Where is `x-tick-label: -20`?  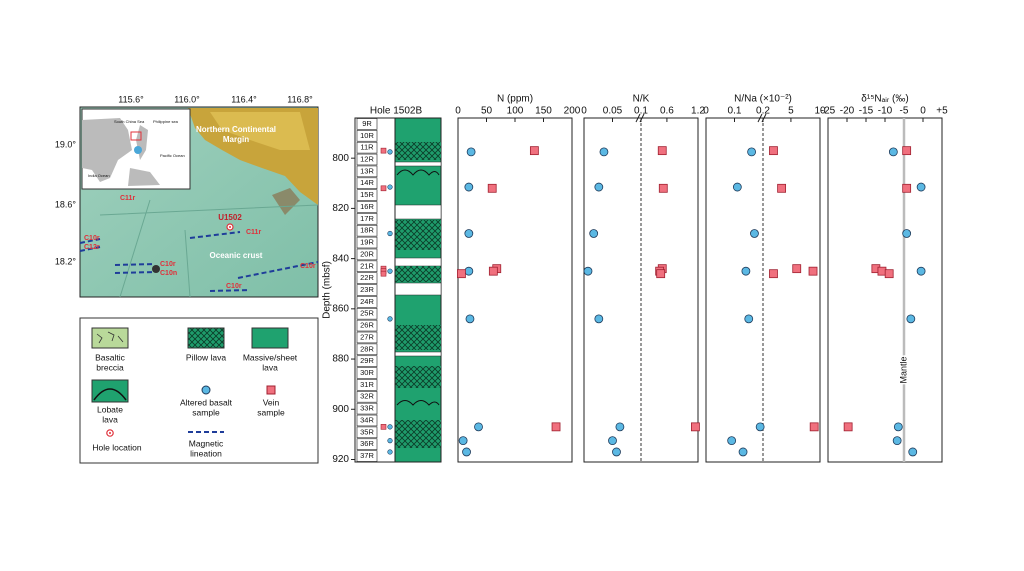
x-tick-label: -20 is located at coordinates (847, 111).